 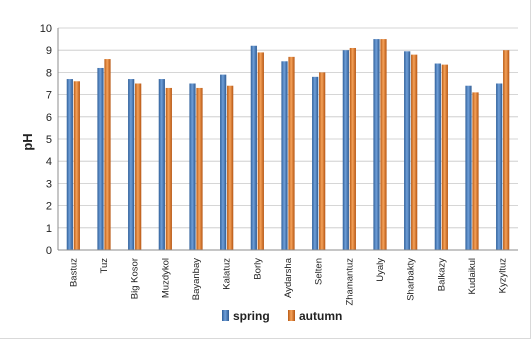 I want to click on bar-autumn-sharbakty, so click(x=414, y=152).